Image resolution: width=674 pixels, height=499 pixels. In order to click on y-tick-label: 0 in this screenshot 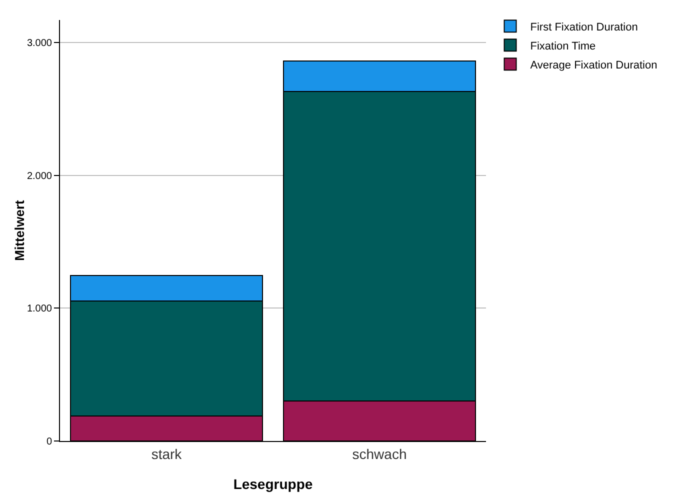, I will do `click(49, 442)`.